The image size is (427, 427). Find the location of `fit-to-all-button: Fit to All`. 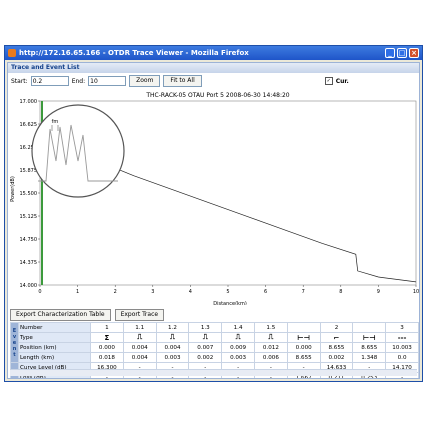

fit-to-all-button: Fit to All is located at coordinates (182, 81).